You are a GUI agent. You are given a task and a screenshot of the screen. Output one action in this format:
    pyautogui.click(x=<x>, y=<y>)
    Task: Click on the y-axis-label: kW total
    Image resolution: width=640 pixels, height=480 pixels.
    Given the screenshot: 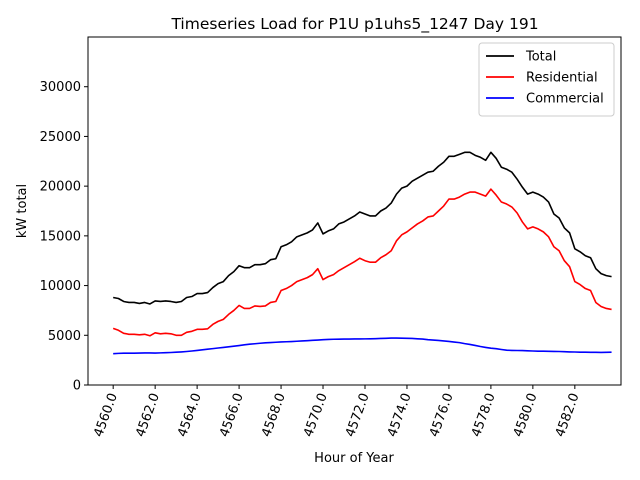 What is the action you would take?
    pyautogui.click(x=22, y=211)
    